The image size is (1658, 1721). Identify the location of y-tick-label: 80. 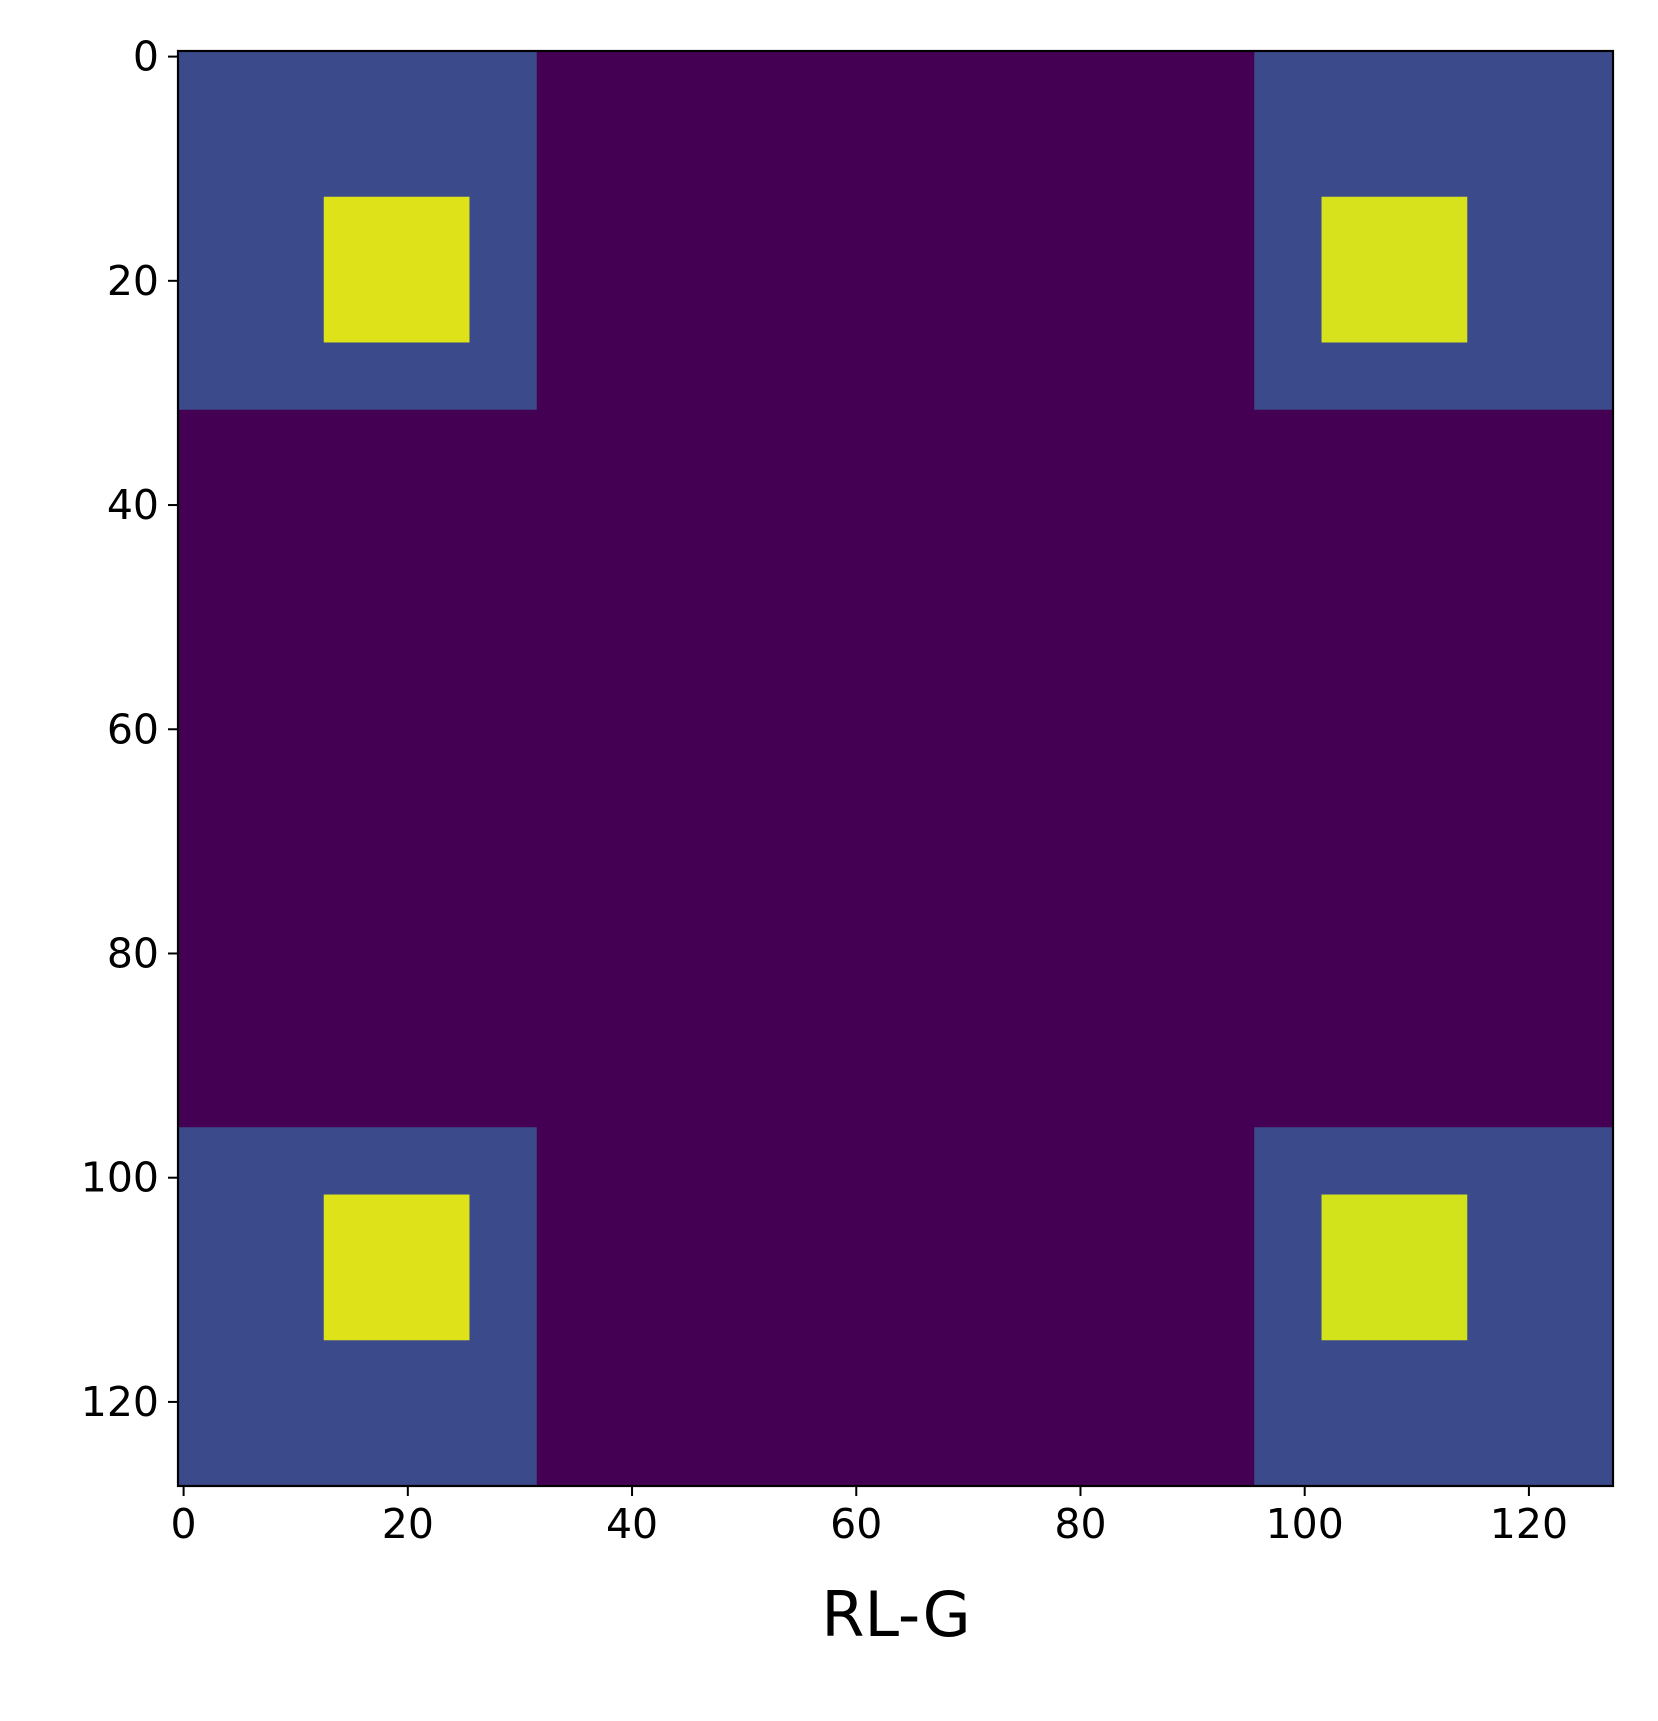
(133, 953).